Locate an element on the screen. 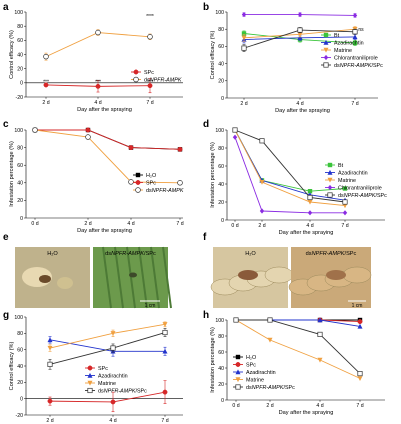  leaf-vein is located at coordinates (143, 277).